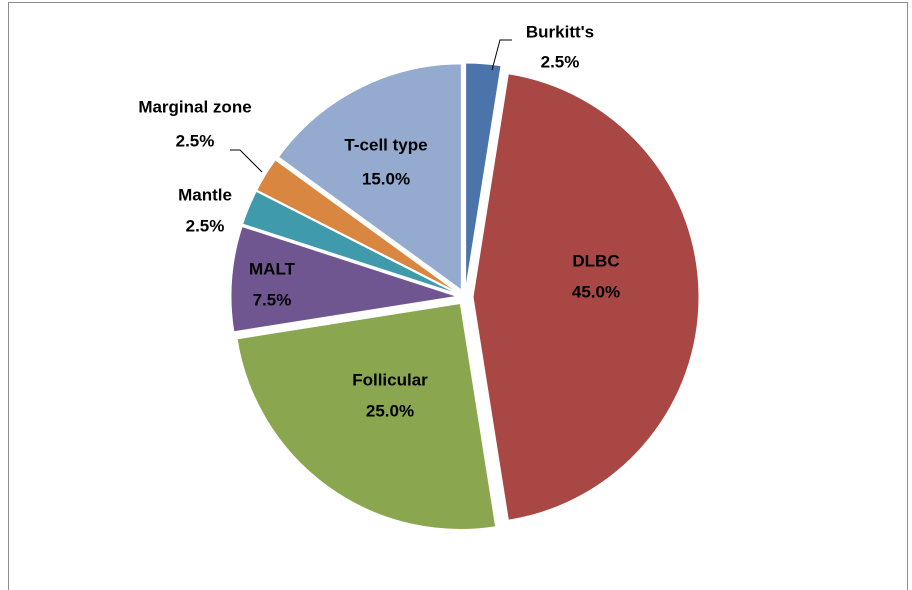 The width and height of the screenshot is (912, 590). I want to click on slice-label: Marginal zone, so click(194, 106).